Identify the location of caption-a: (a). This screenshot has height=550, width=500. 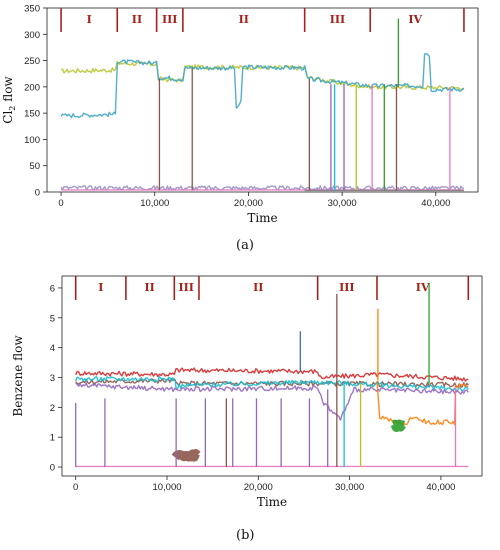
(245, 245).